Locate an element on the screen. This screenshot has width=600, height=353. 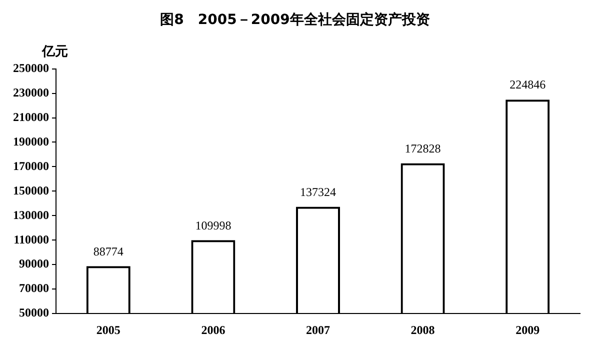
data-label: 88774 is located at coordinates (108, 251).